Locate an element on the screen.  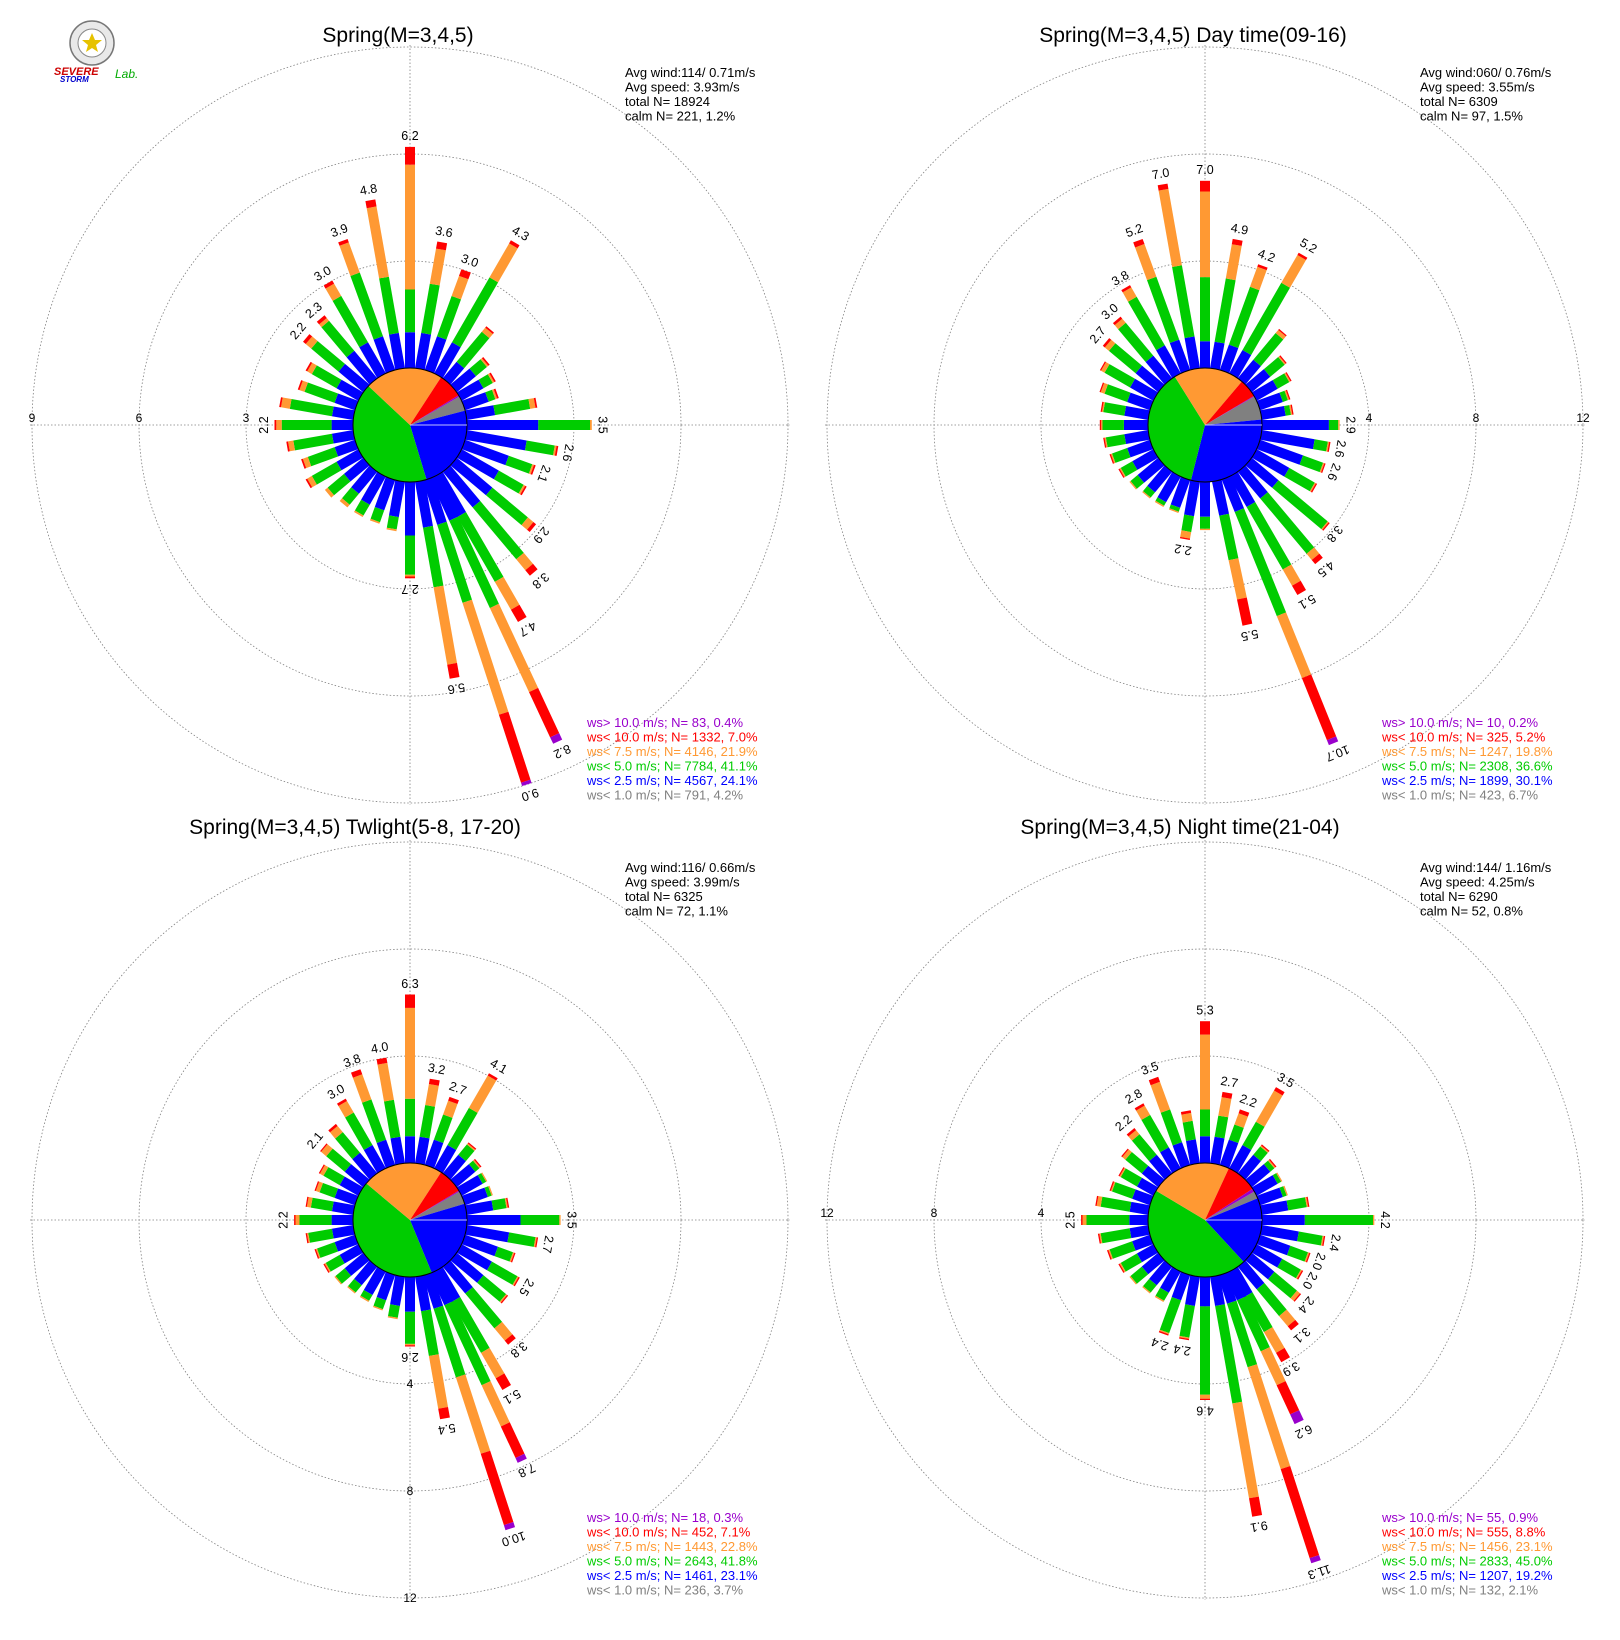
legend-entry-lt2_5: ws< 2.5 m/s; N= 1899, 30.1% is located at coordinates (1467, 780).